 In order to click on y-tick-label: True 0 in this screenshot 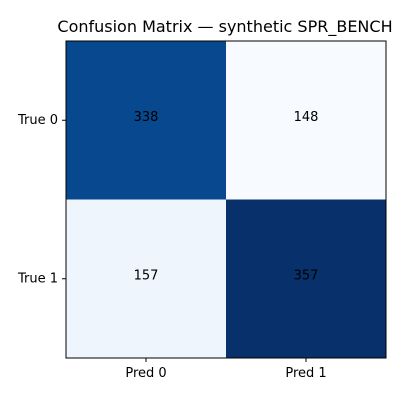, I will do `click(37, 120)`.